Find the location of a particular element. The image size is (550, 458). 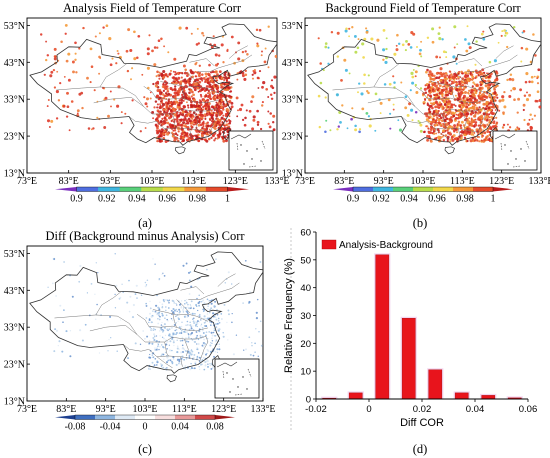

x-tick-label: 0.04 is located at coordinates (475, 409).